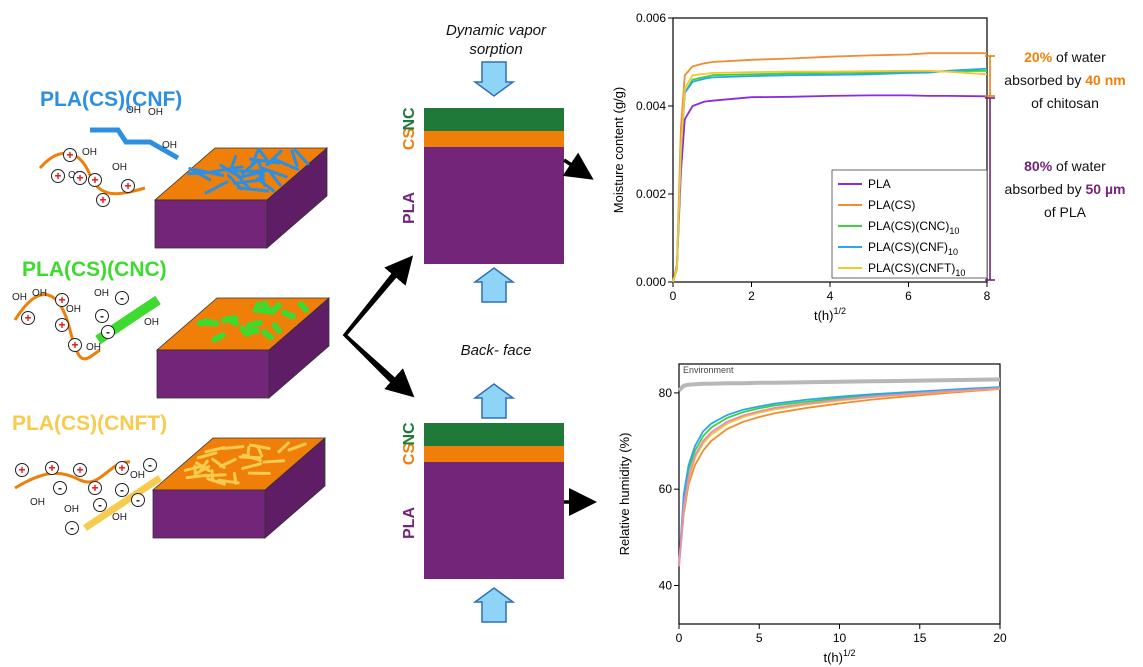  What do you see at coordinates (494, 119) in the screenshot?
I see `top-stack-nc-layer` at bounding box center [494, 119].